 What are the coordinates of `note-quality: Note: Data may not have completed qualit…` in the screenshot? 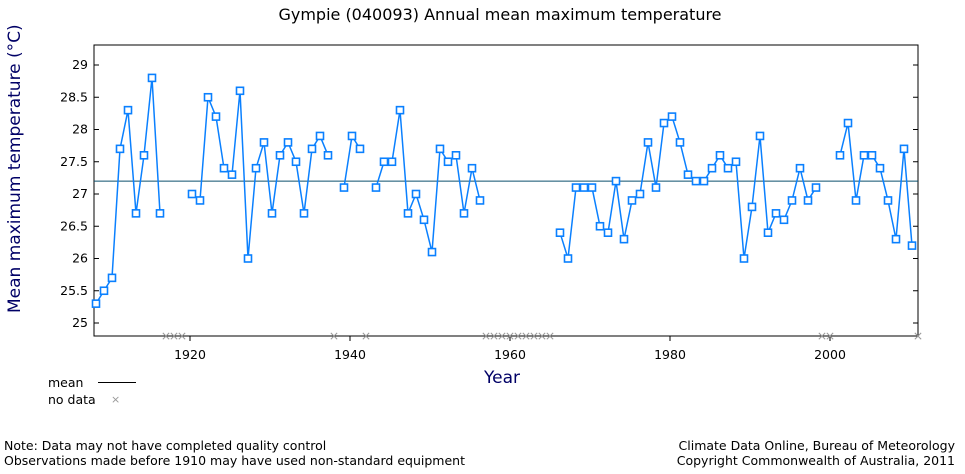 It's located at (165, 445).